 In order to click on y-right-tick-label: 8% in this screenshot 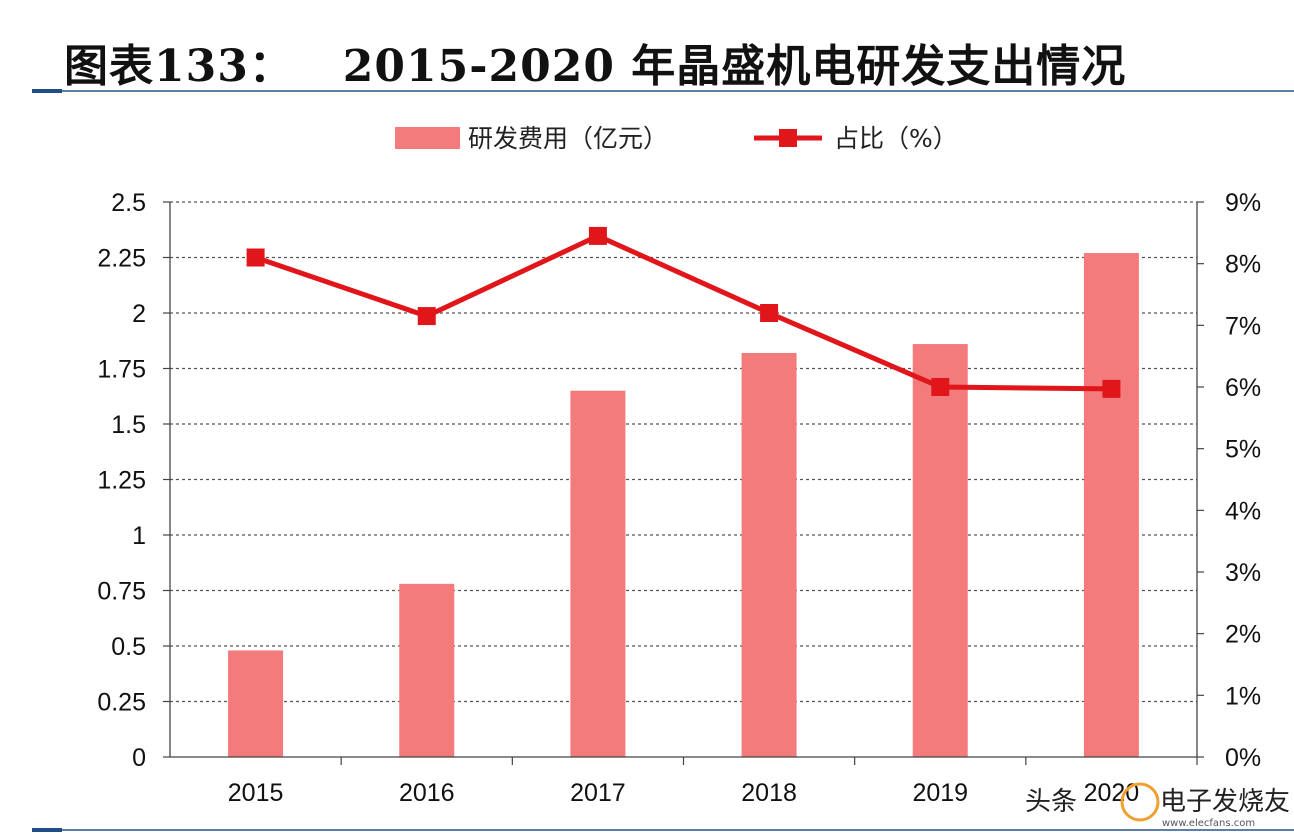, I will do `click(1243, 265)`.